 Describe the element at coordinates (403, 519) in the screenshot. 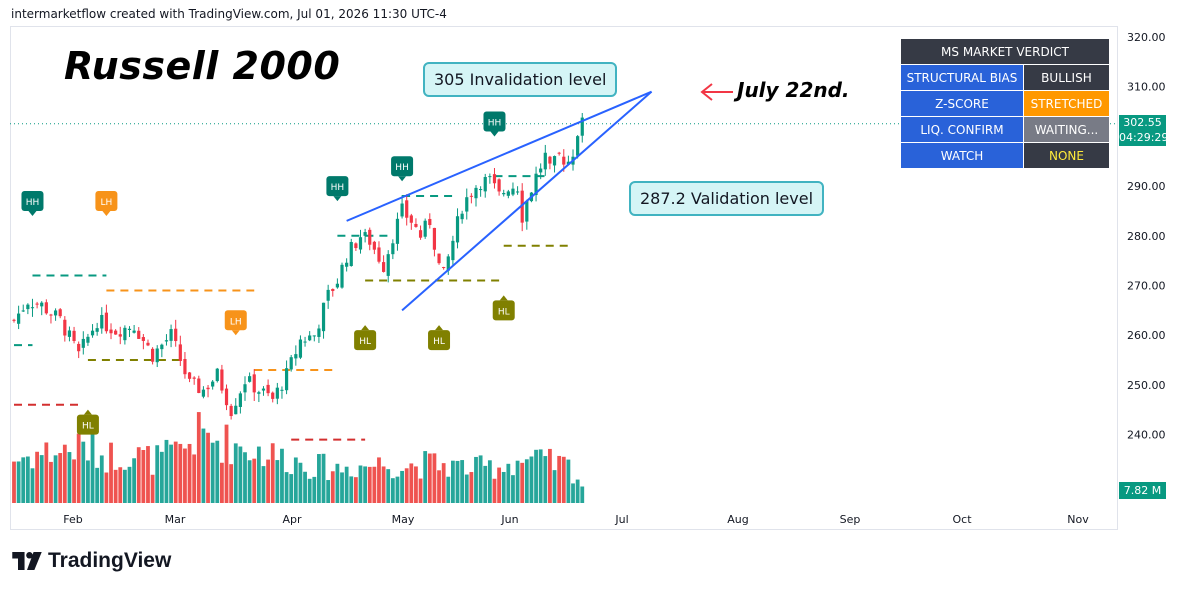

I see `x-tick-label: May` at that location.